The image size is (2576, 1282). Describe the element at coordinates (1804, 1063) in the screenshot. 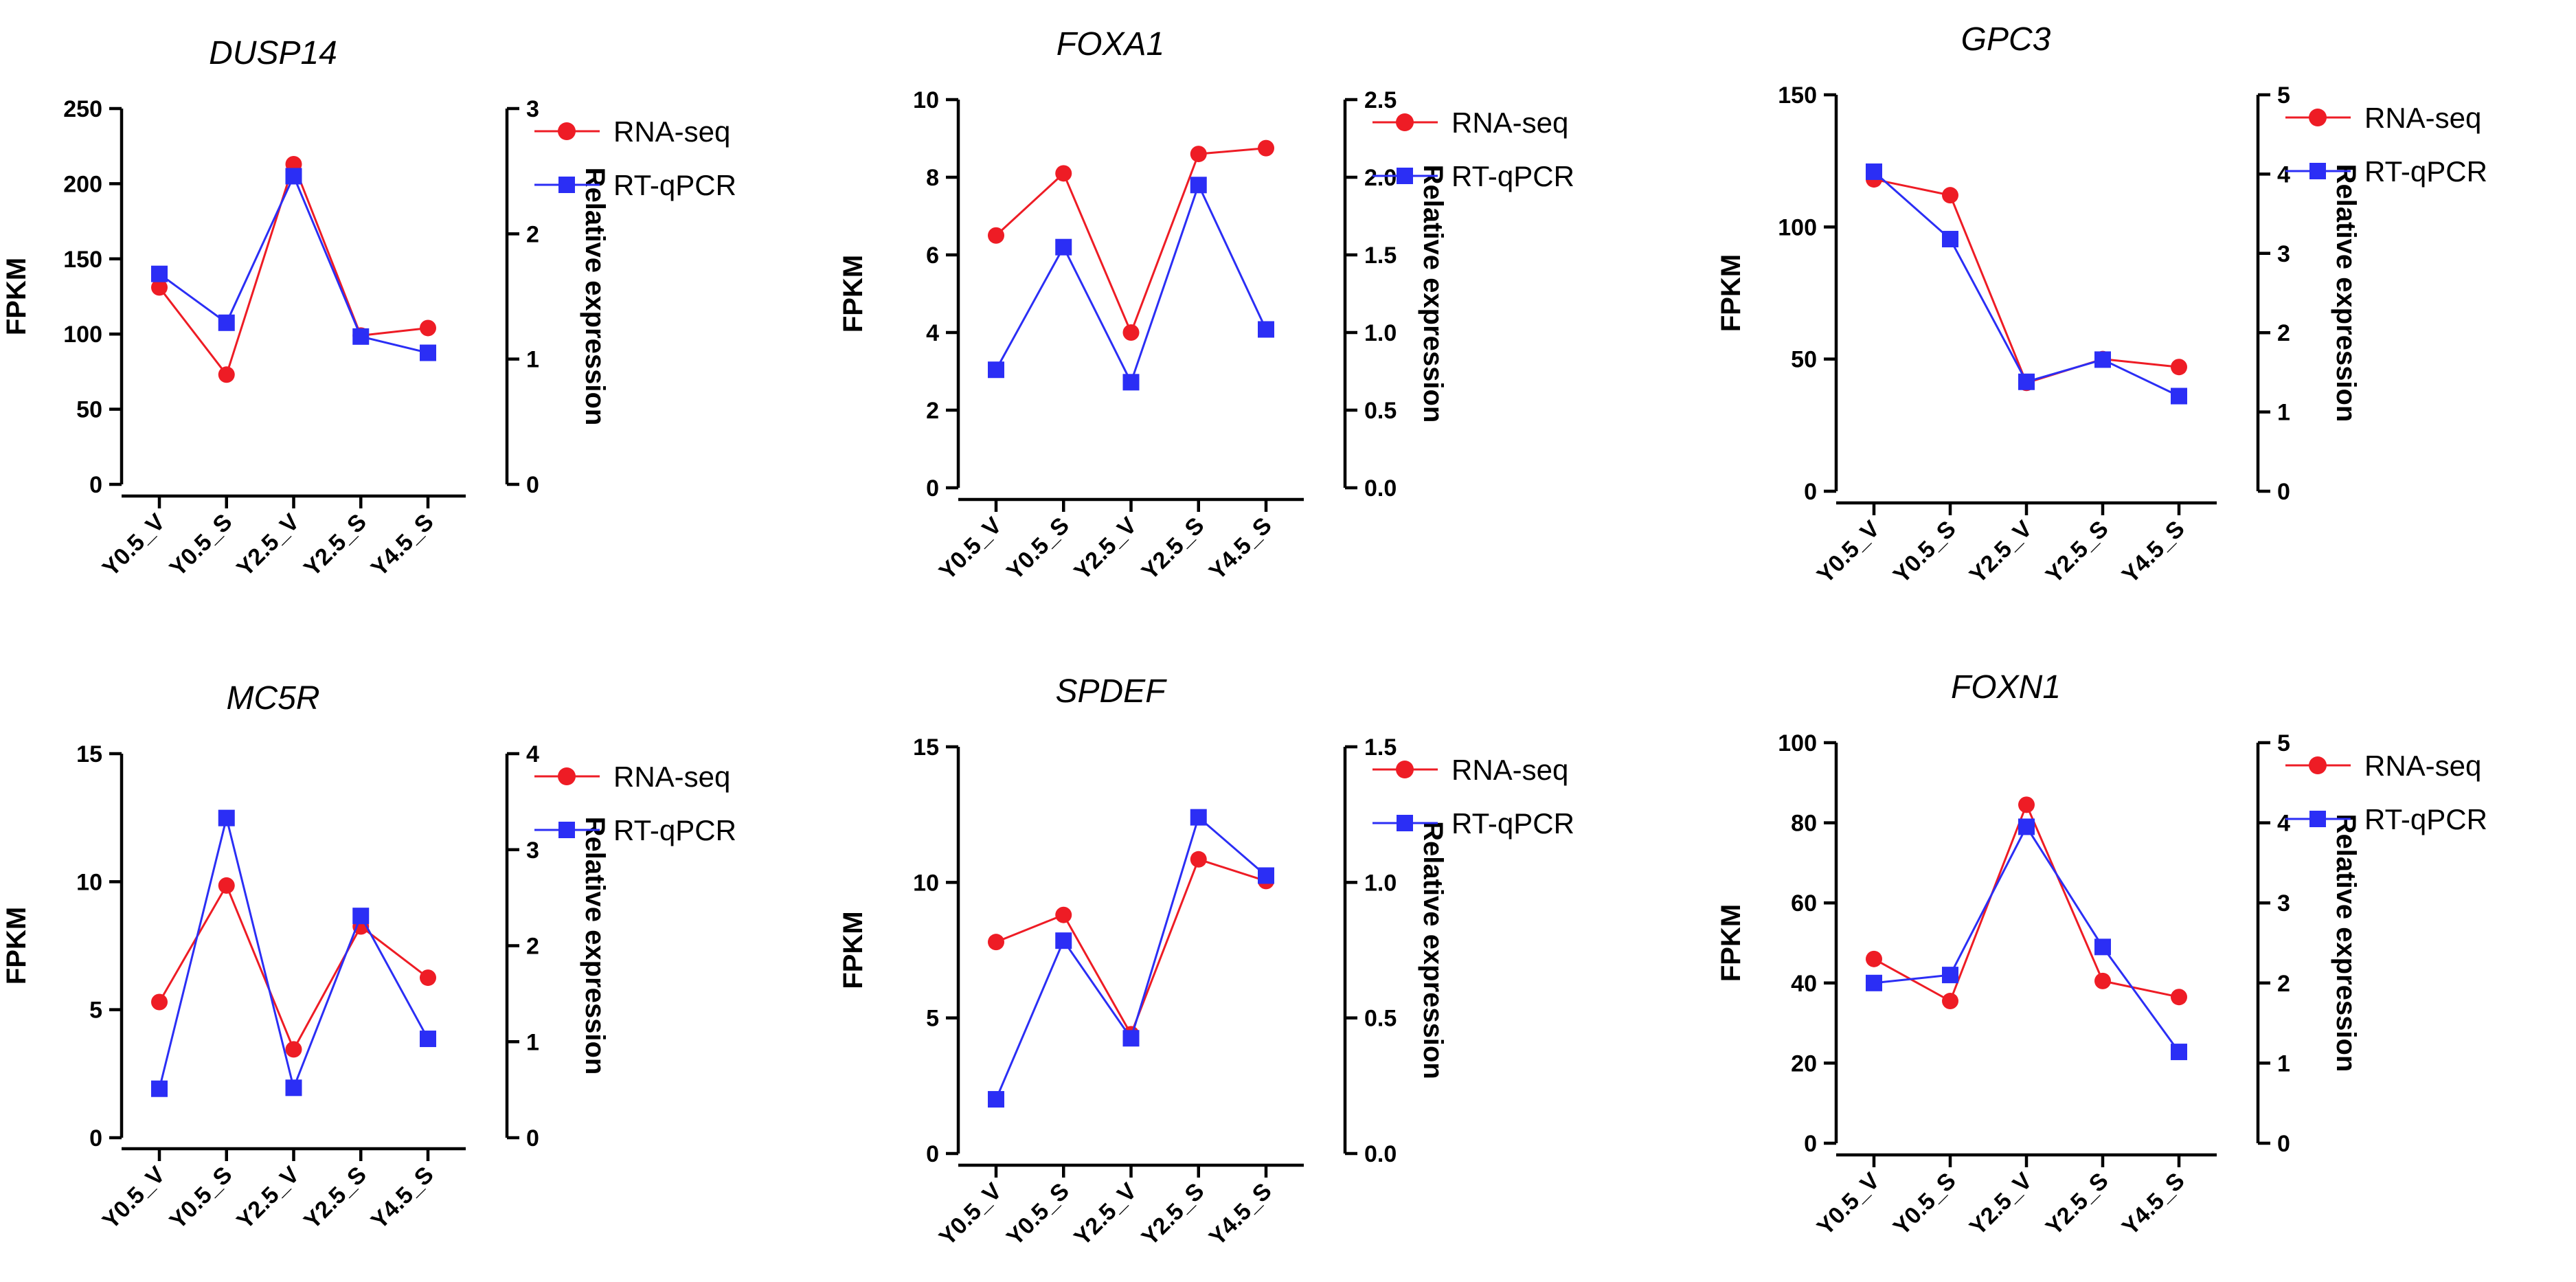

I see `y-tick-label: 20` at that location.